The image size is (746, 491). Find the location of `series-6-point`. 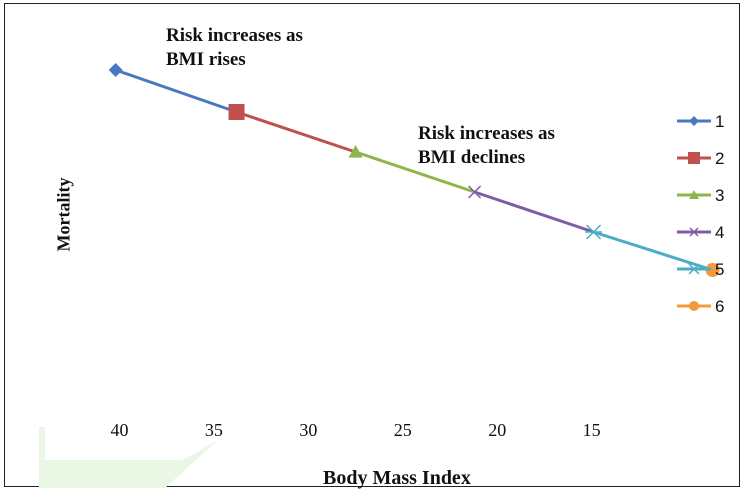

series-6-point is located at coordinates (712, 270).